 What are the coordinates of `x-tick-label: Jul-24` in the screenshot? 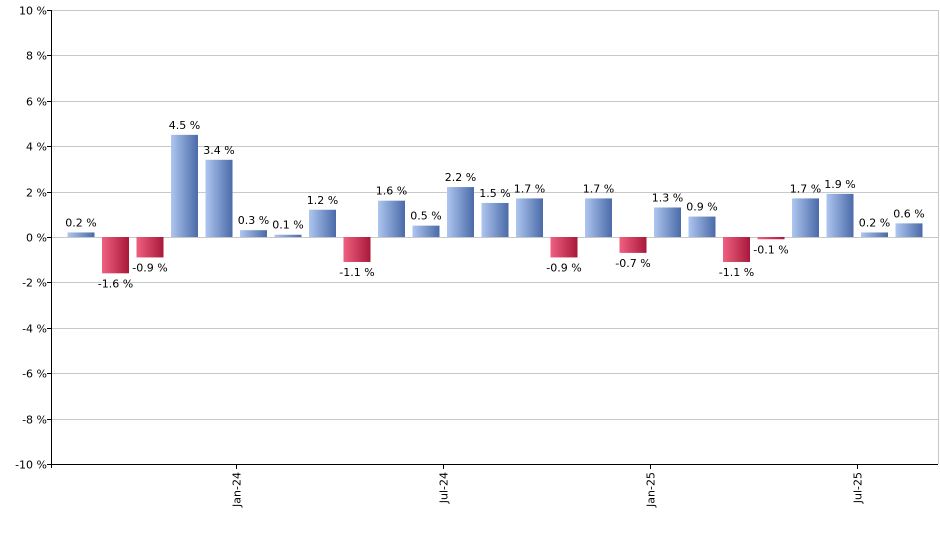 It's located at (444, 488).